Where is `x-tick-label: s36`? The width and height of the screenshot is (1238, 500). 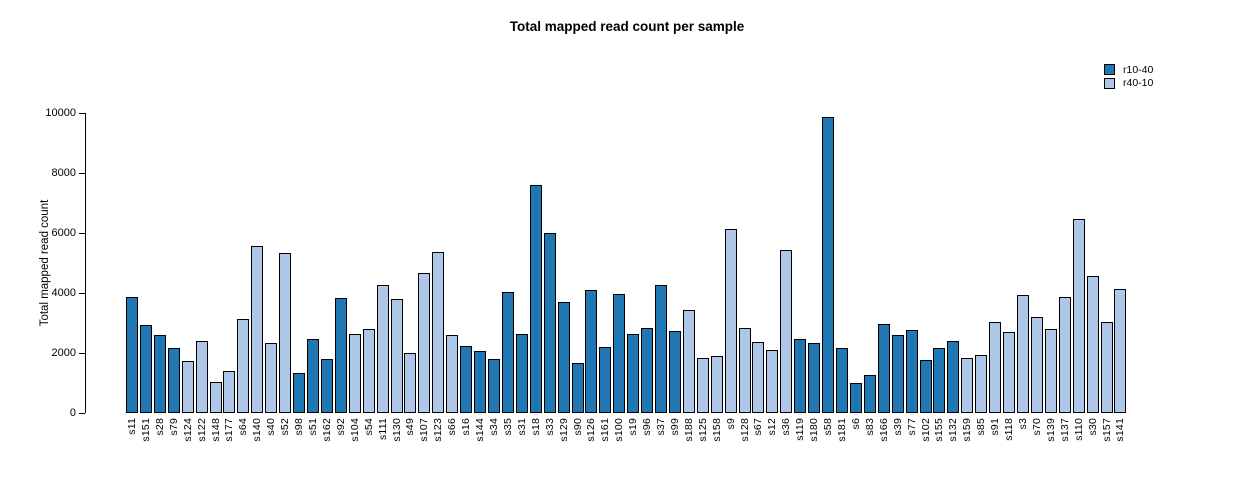
x-tick-label: s36 is located at coordinates (786, 427).